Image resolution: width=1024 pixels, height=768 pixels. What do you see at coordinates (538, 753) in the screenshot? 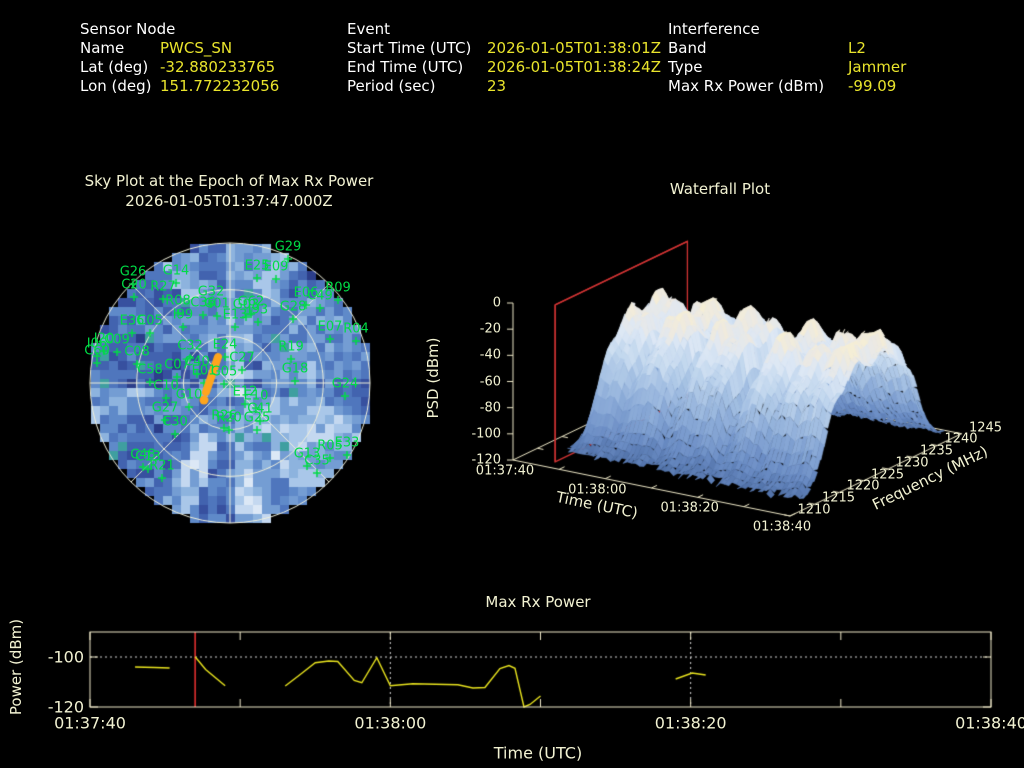
I see `power-x-axis-label: Time (UTC)` at bounding box center [538, 753].